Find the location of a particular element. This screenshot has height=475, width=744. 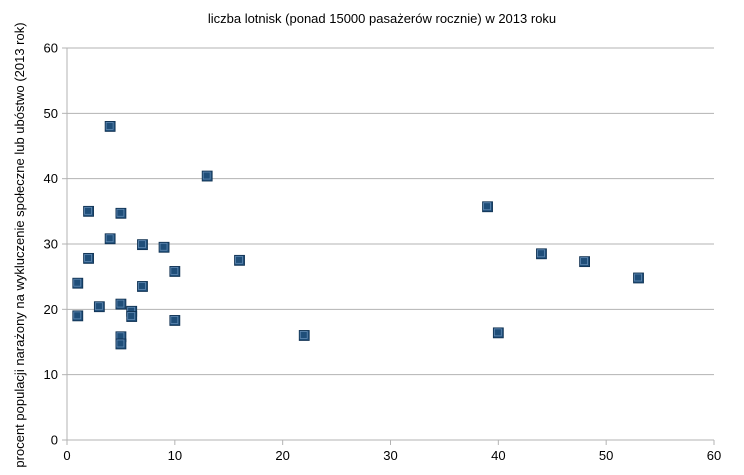

y-tick-label: 60 is located at coordinates (51, 48).